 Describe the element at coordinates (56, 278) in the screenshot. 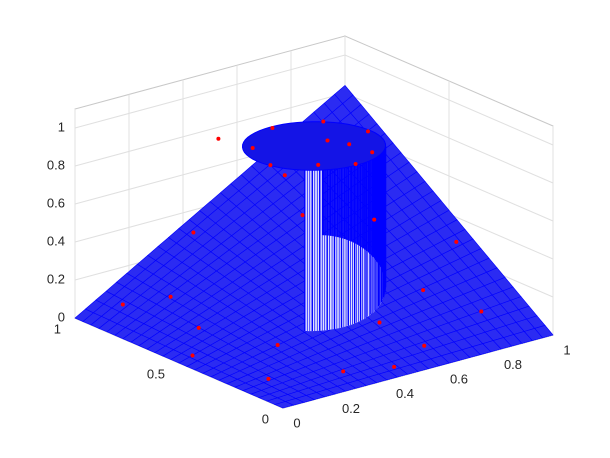

I see `z-tick-label: 0.2` at that location.